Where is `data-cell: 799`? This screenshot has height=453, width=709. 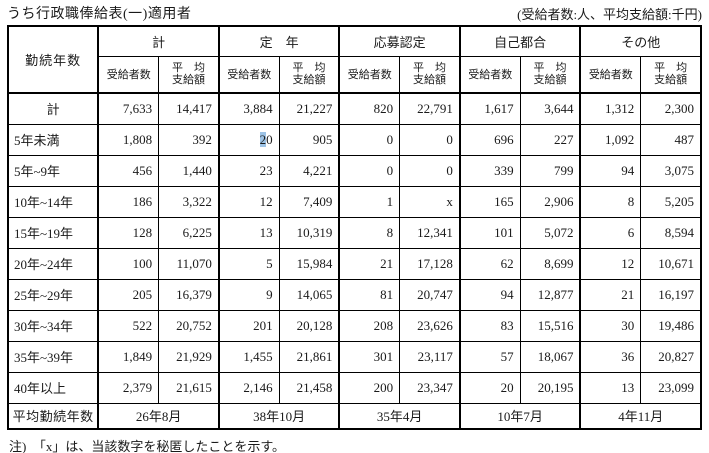 data-cell: 799 is located at coordinates (550, 170).